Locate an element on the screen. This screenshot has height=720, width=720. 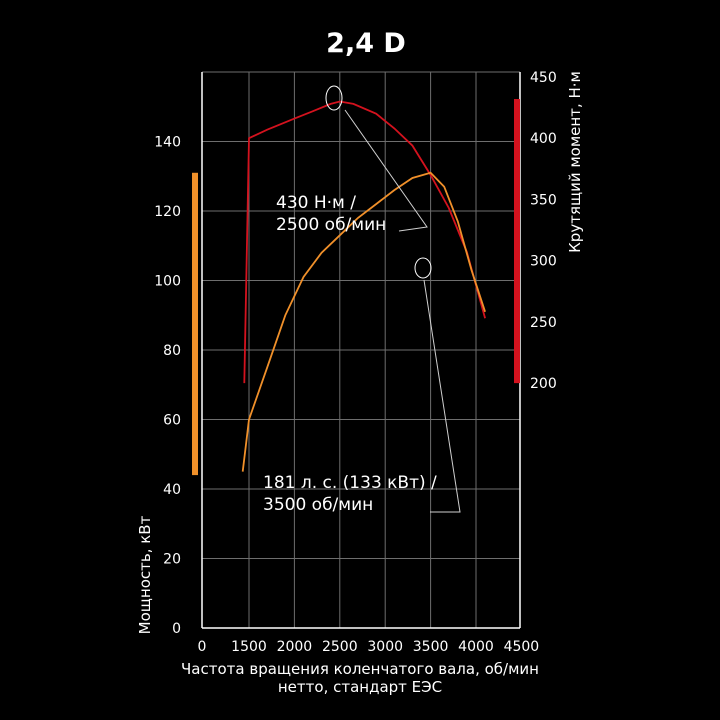
x-tick-label: 2500 is located at coordinates (340, 647).